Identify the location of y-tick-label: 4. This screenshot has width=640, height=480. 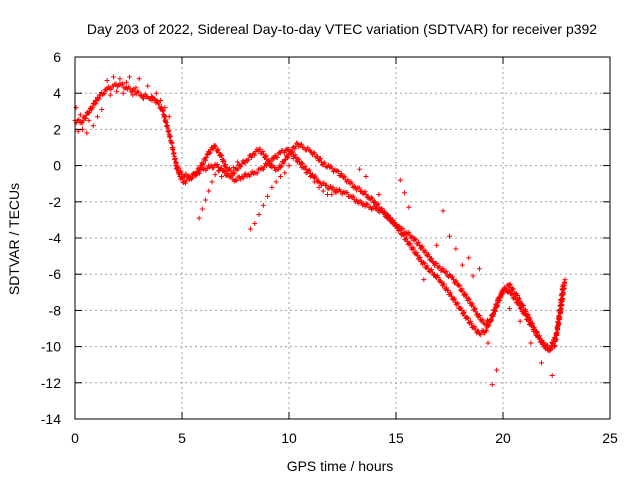
(57, 93).